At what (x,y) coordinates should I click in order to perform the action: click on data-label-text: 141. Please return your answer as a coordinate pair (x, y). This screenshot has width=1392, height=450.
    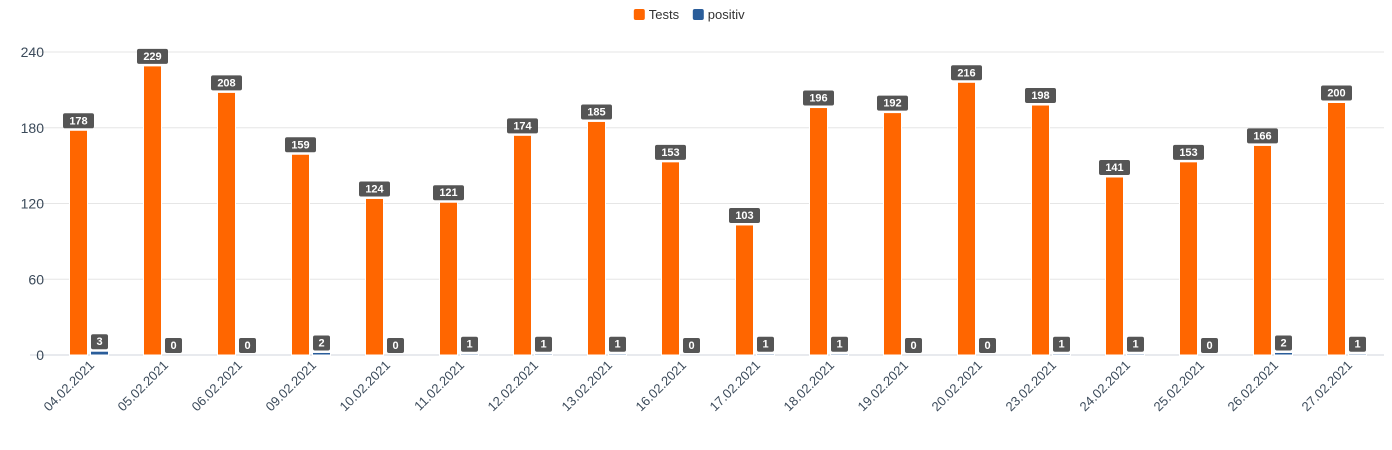
    Looking at the image, I should click on (1114, 168).